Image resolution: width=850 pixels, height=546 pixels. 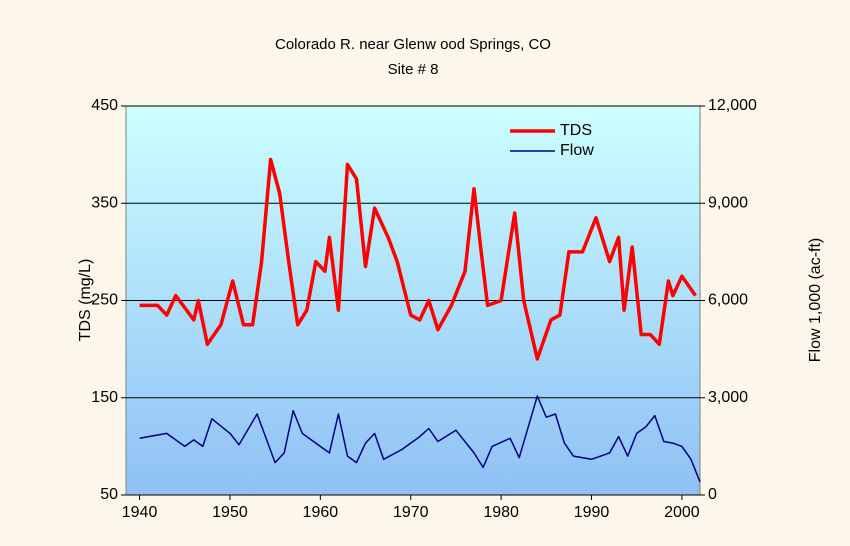 What do you see at coordinates (577, 150) in the screenshot?
I see `legend-label: Flow` at bounding box center [577, 150].